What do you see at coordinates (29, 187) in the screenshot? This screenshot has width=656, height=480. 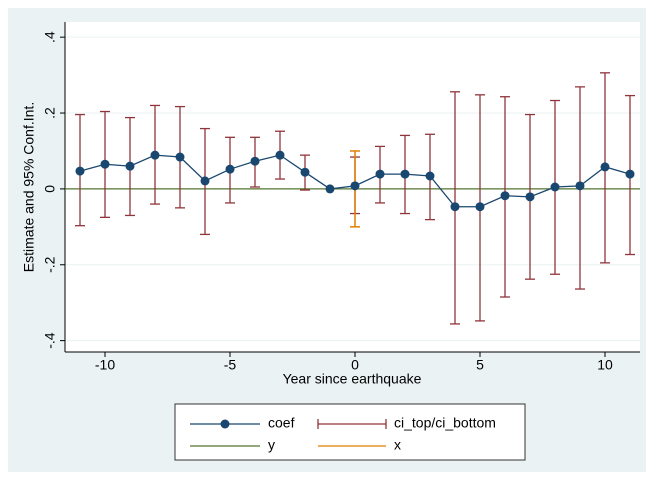 I see `y-axis-title: Estimate and 95% Conf.Int.` at bounding box center [29, 187].